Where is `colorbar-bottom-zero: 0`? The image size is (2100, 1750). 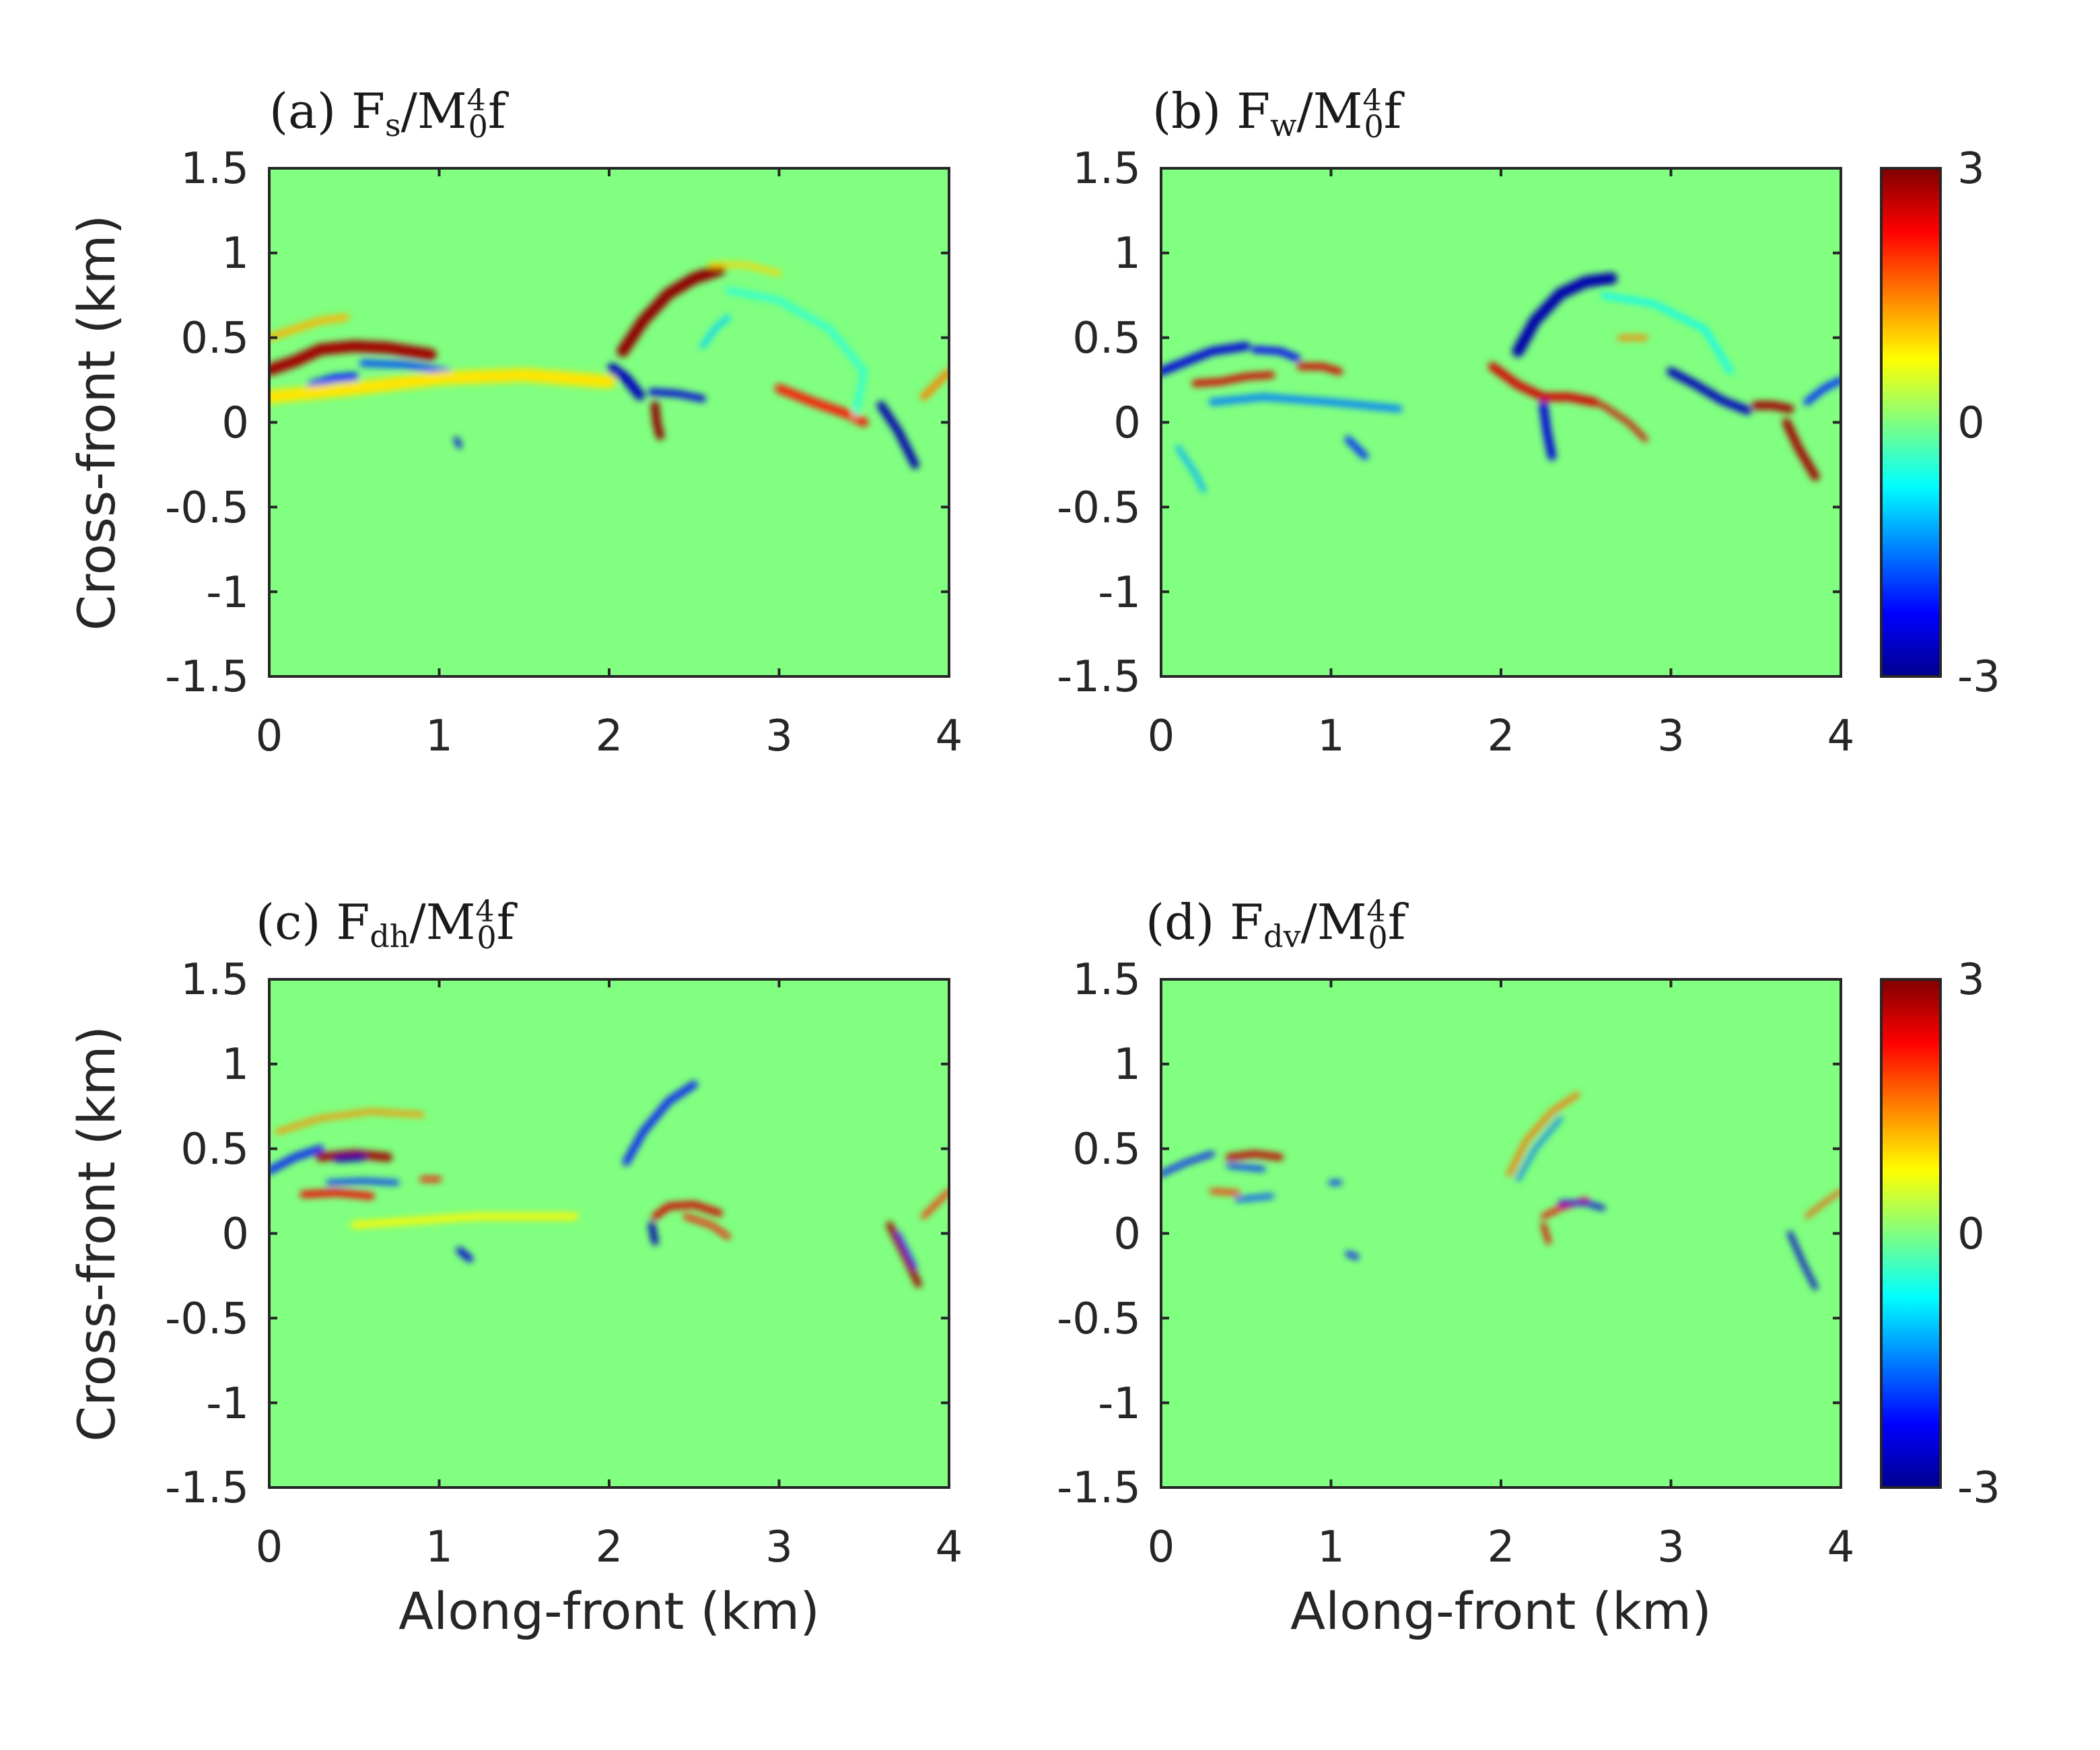
colorbar-bottom-zero: 0 is located at coordinates (1971, 1235).